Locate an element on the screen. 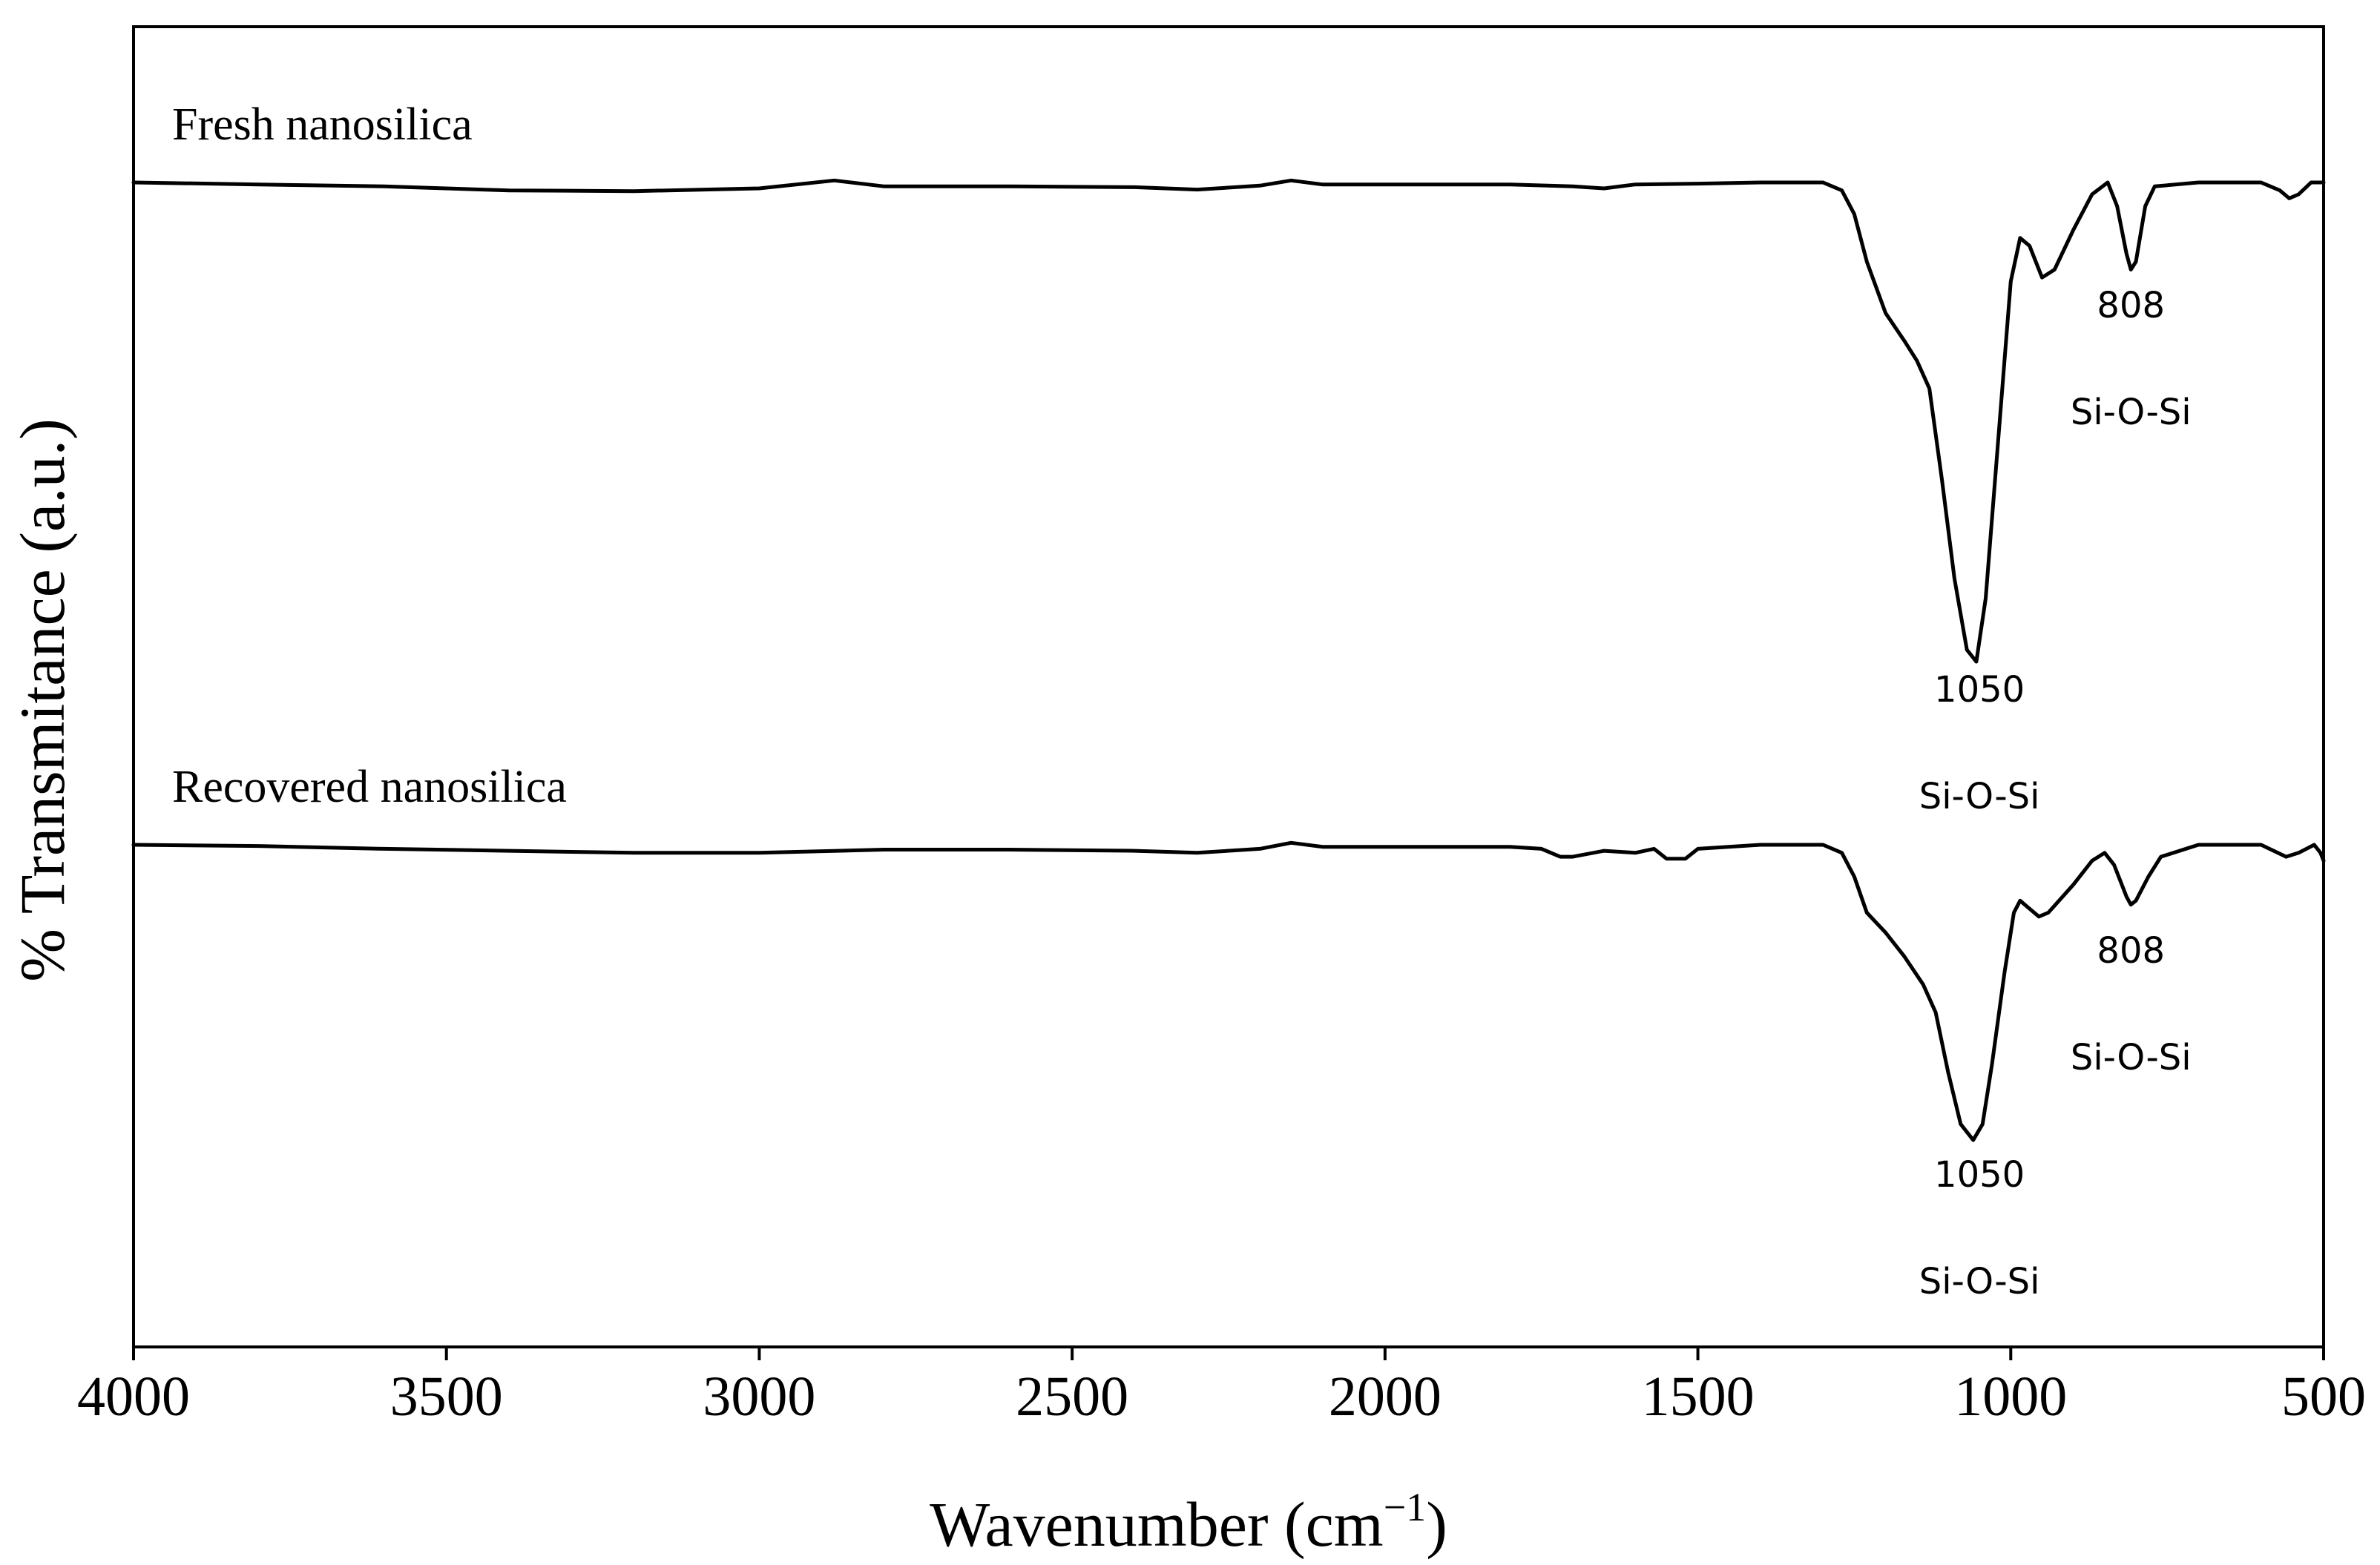 The height and width of the screenshot is (1565, 2380). y-axis-title: % Transmitance (a.u.) is located at coordinates (43, 700).